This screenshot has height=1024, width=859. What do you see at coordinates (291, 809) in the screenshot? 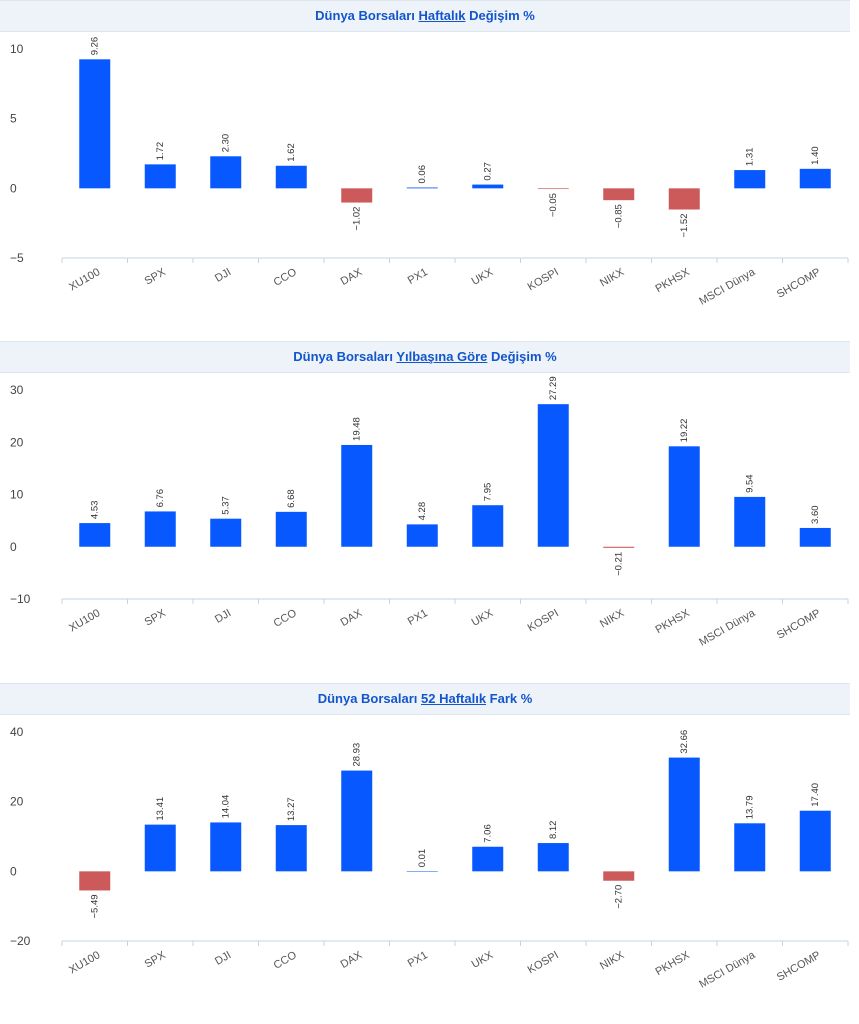
I see `data-label: 13.27` at bounding box center [291, 809].